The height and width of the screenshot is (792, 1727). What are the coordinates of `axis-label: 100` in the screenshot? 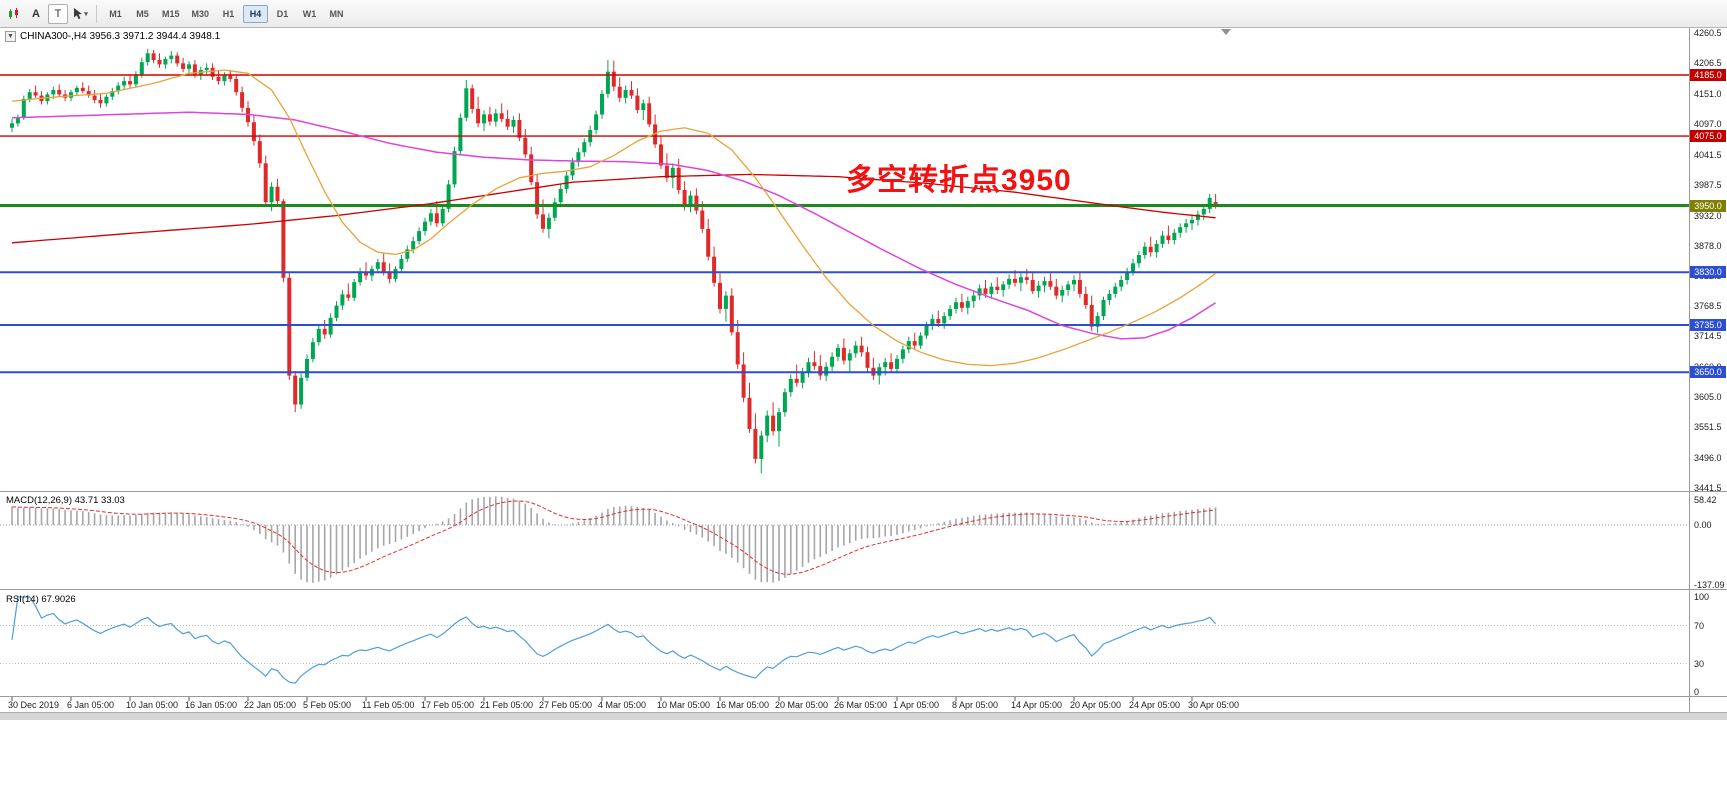 It's located at (1702, 597).